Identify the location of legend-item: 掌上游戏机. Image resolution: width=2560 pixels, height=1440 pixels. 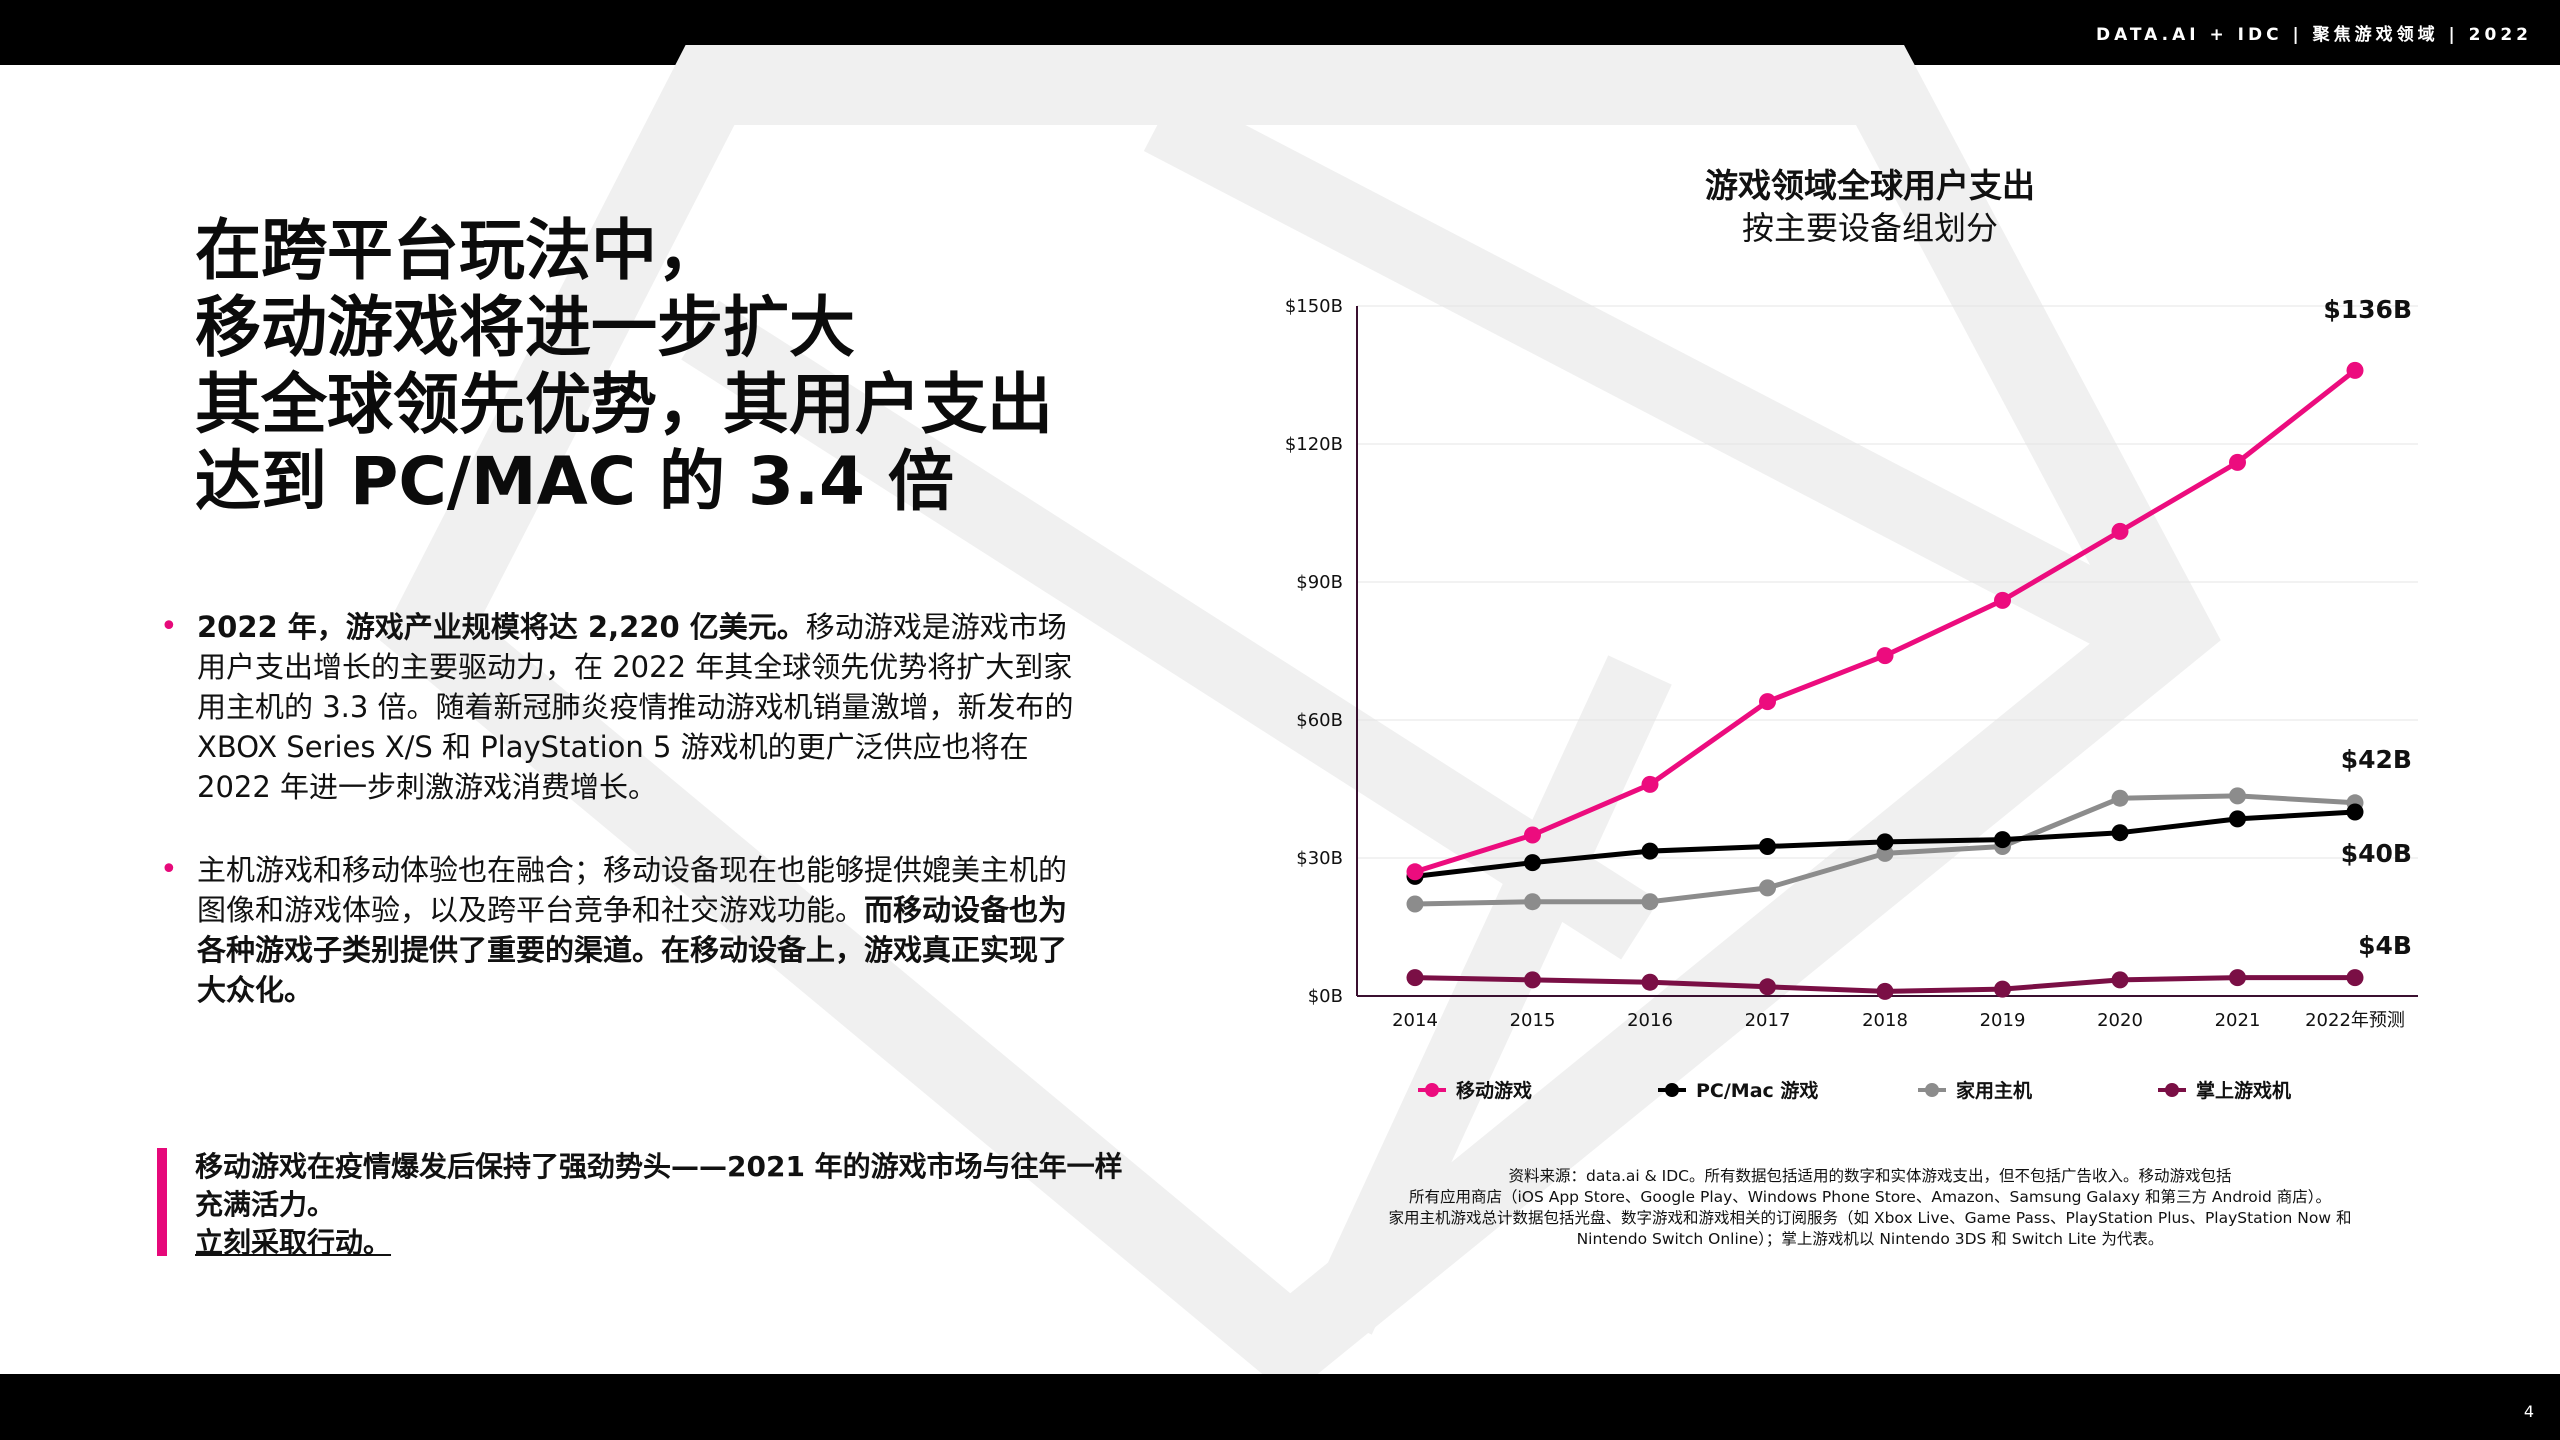
(2224, 1090).